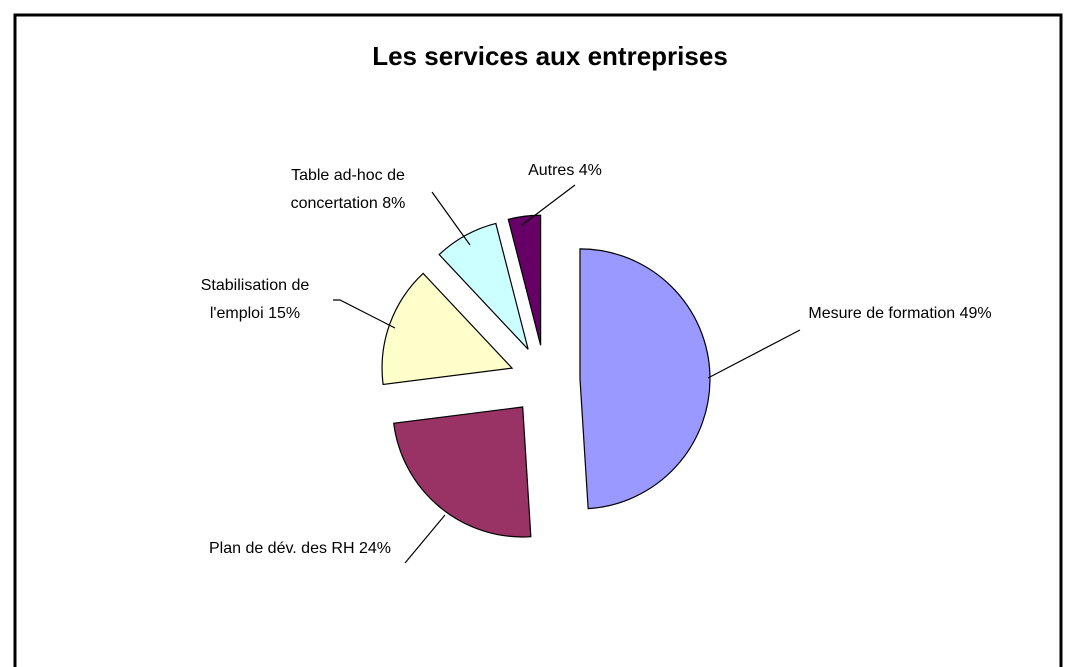  I want to click on category-label: Mesure de formation, so click(882, 313).